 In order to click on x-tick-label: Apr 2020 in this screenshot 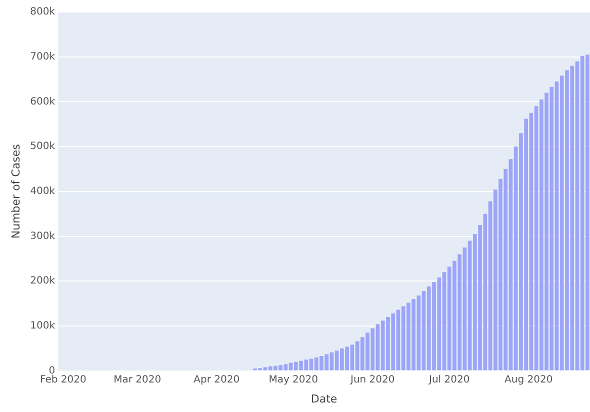, I will do `click(217, 380)`.